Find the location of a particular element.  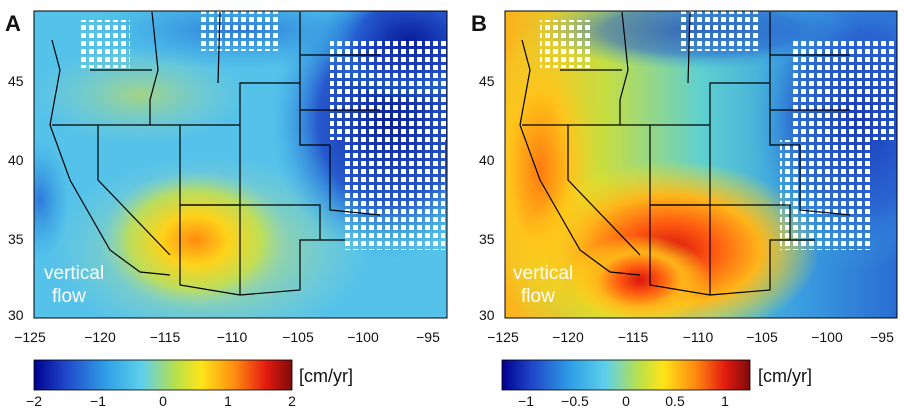

panel-a-letter: A is located at coordinates (13, 23).